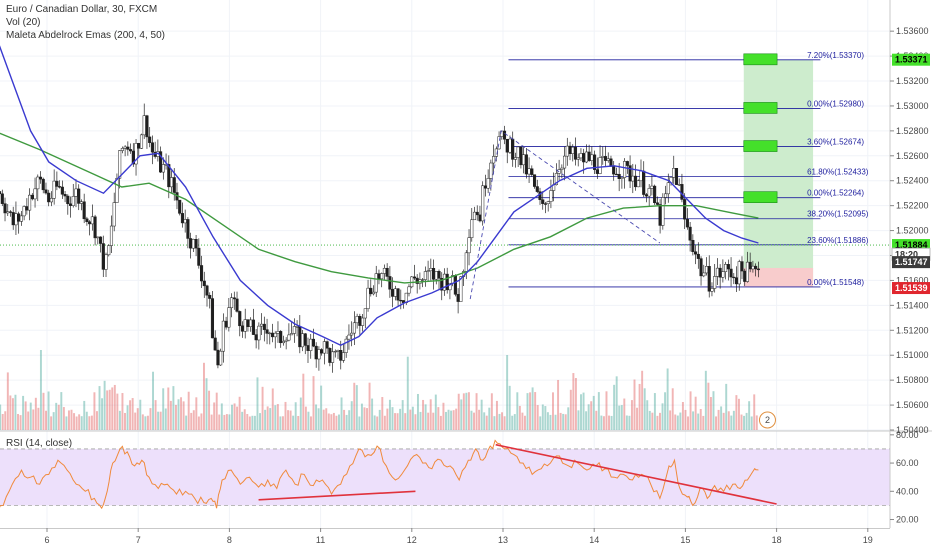 Image resolution: width=932 pixels, height=550 pixels. Describe the element at coordinates (868, 540) in the screenshot. I see `time-tick-label: 19` at that location.